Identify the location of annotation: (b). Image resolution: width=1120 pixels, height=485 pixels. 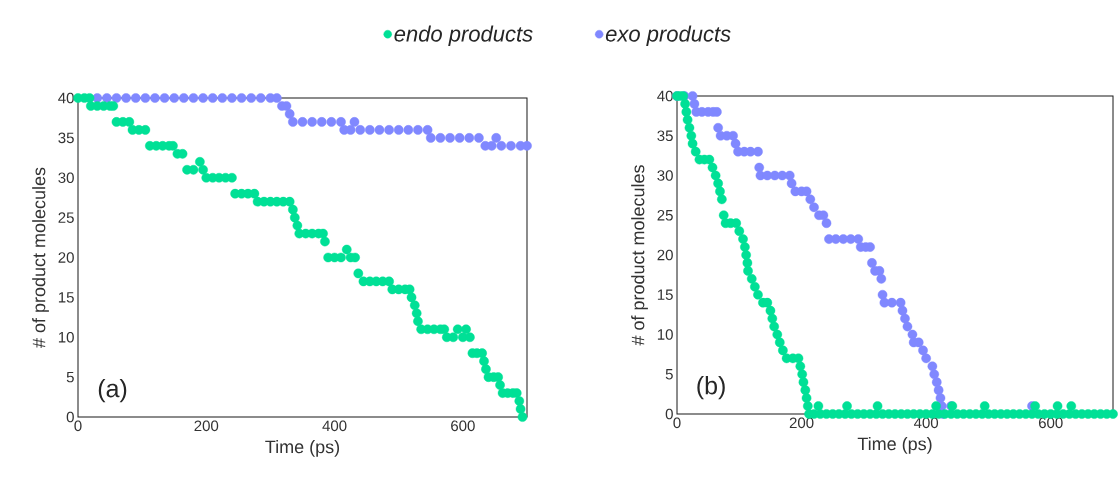
(711, 388).